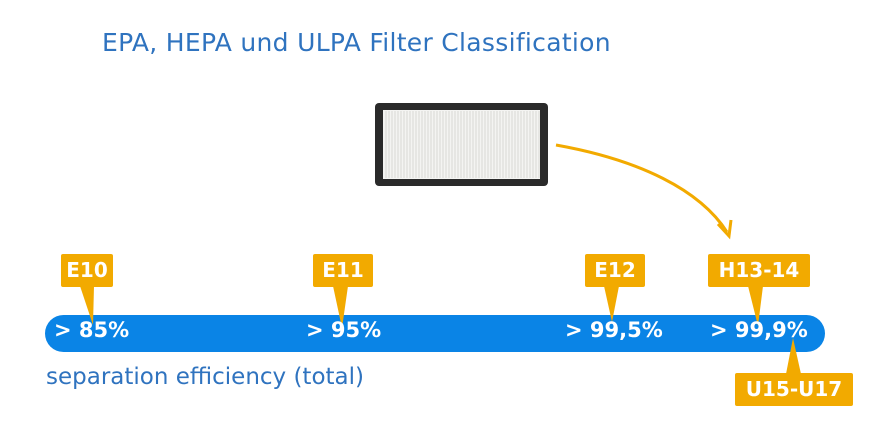 The height and width of the screenshot is (430, 872). What do you see at coordinates (205, 377) in the screenshot?
I see `axis-caption: separation efficiency (total)` at bounding box center [205, 377].